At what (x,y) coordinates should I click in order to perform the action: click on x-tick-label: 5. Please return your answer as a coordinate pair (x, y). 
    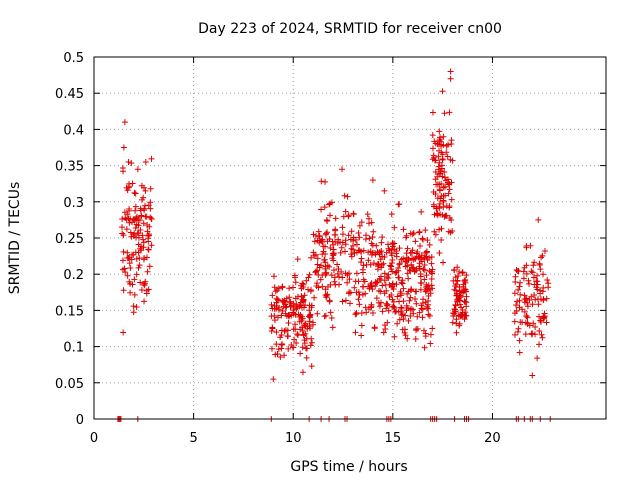
    Looking at the image, I should click on (193, 438).